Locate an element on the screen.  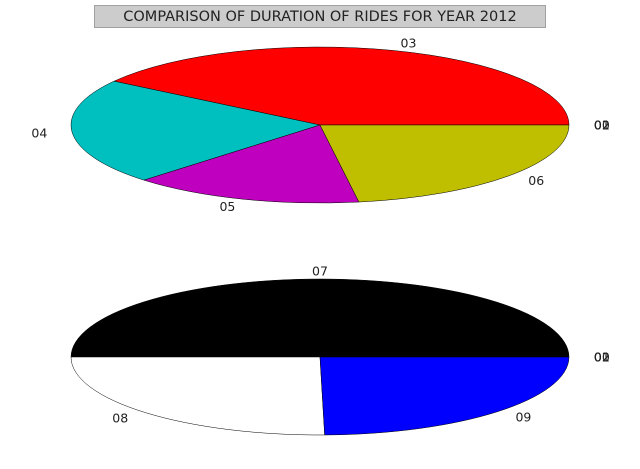
slice-label-08: 08 is located at coordinates (120, 418).